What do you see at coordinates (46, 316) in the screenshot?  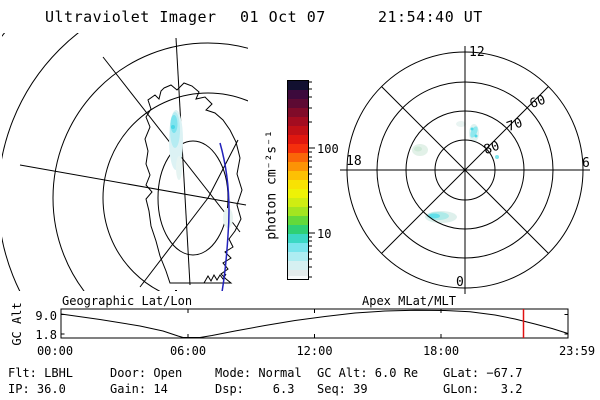 I see `strip-ytick-9: 9.0` at bounding box center [46, 316].